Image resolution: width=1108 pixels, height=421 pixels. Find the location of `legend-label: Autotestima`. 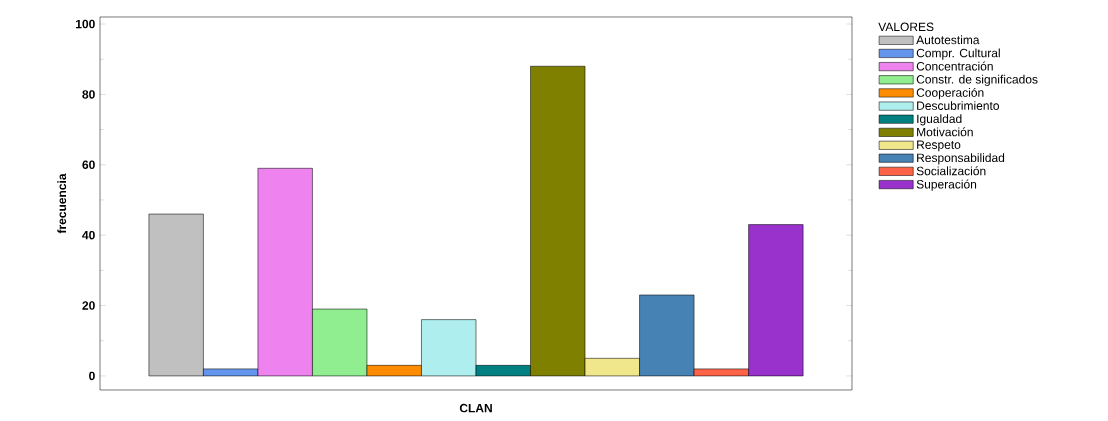

legend-label: Autotestima is located at coordinates (948, 40).